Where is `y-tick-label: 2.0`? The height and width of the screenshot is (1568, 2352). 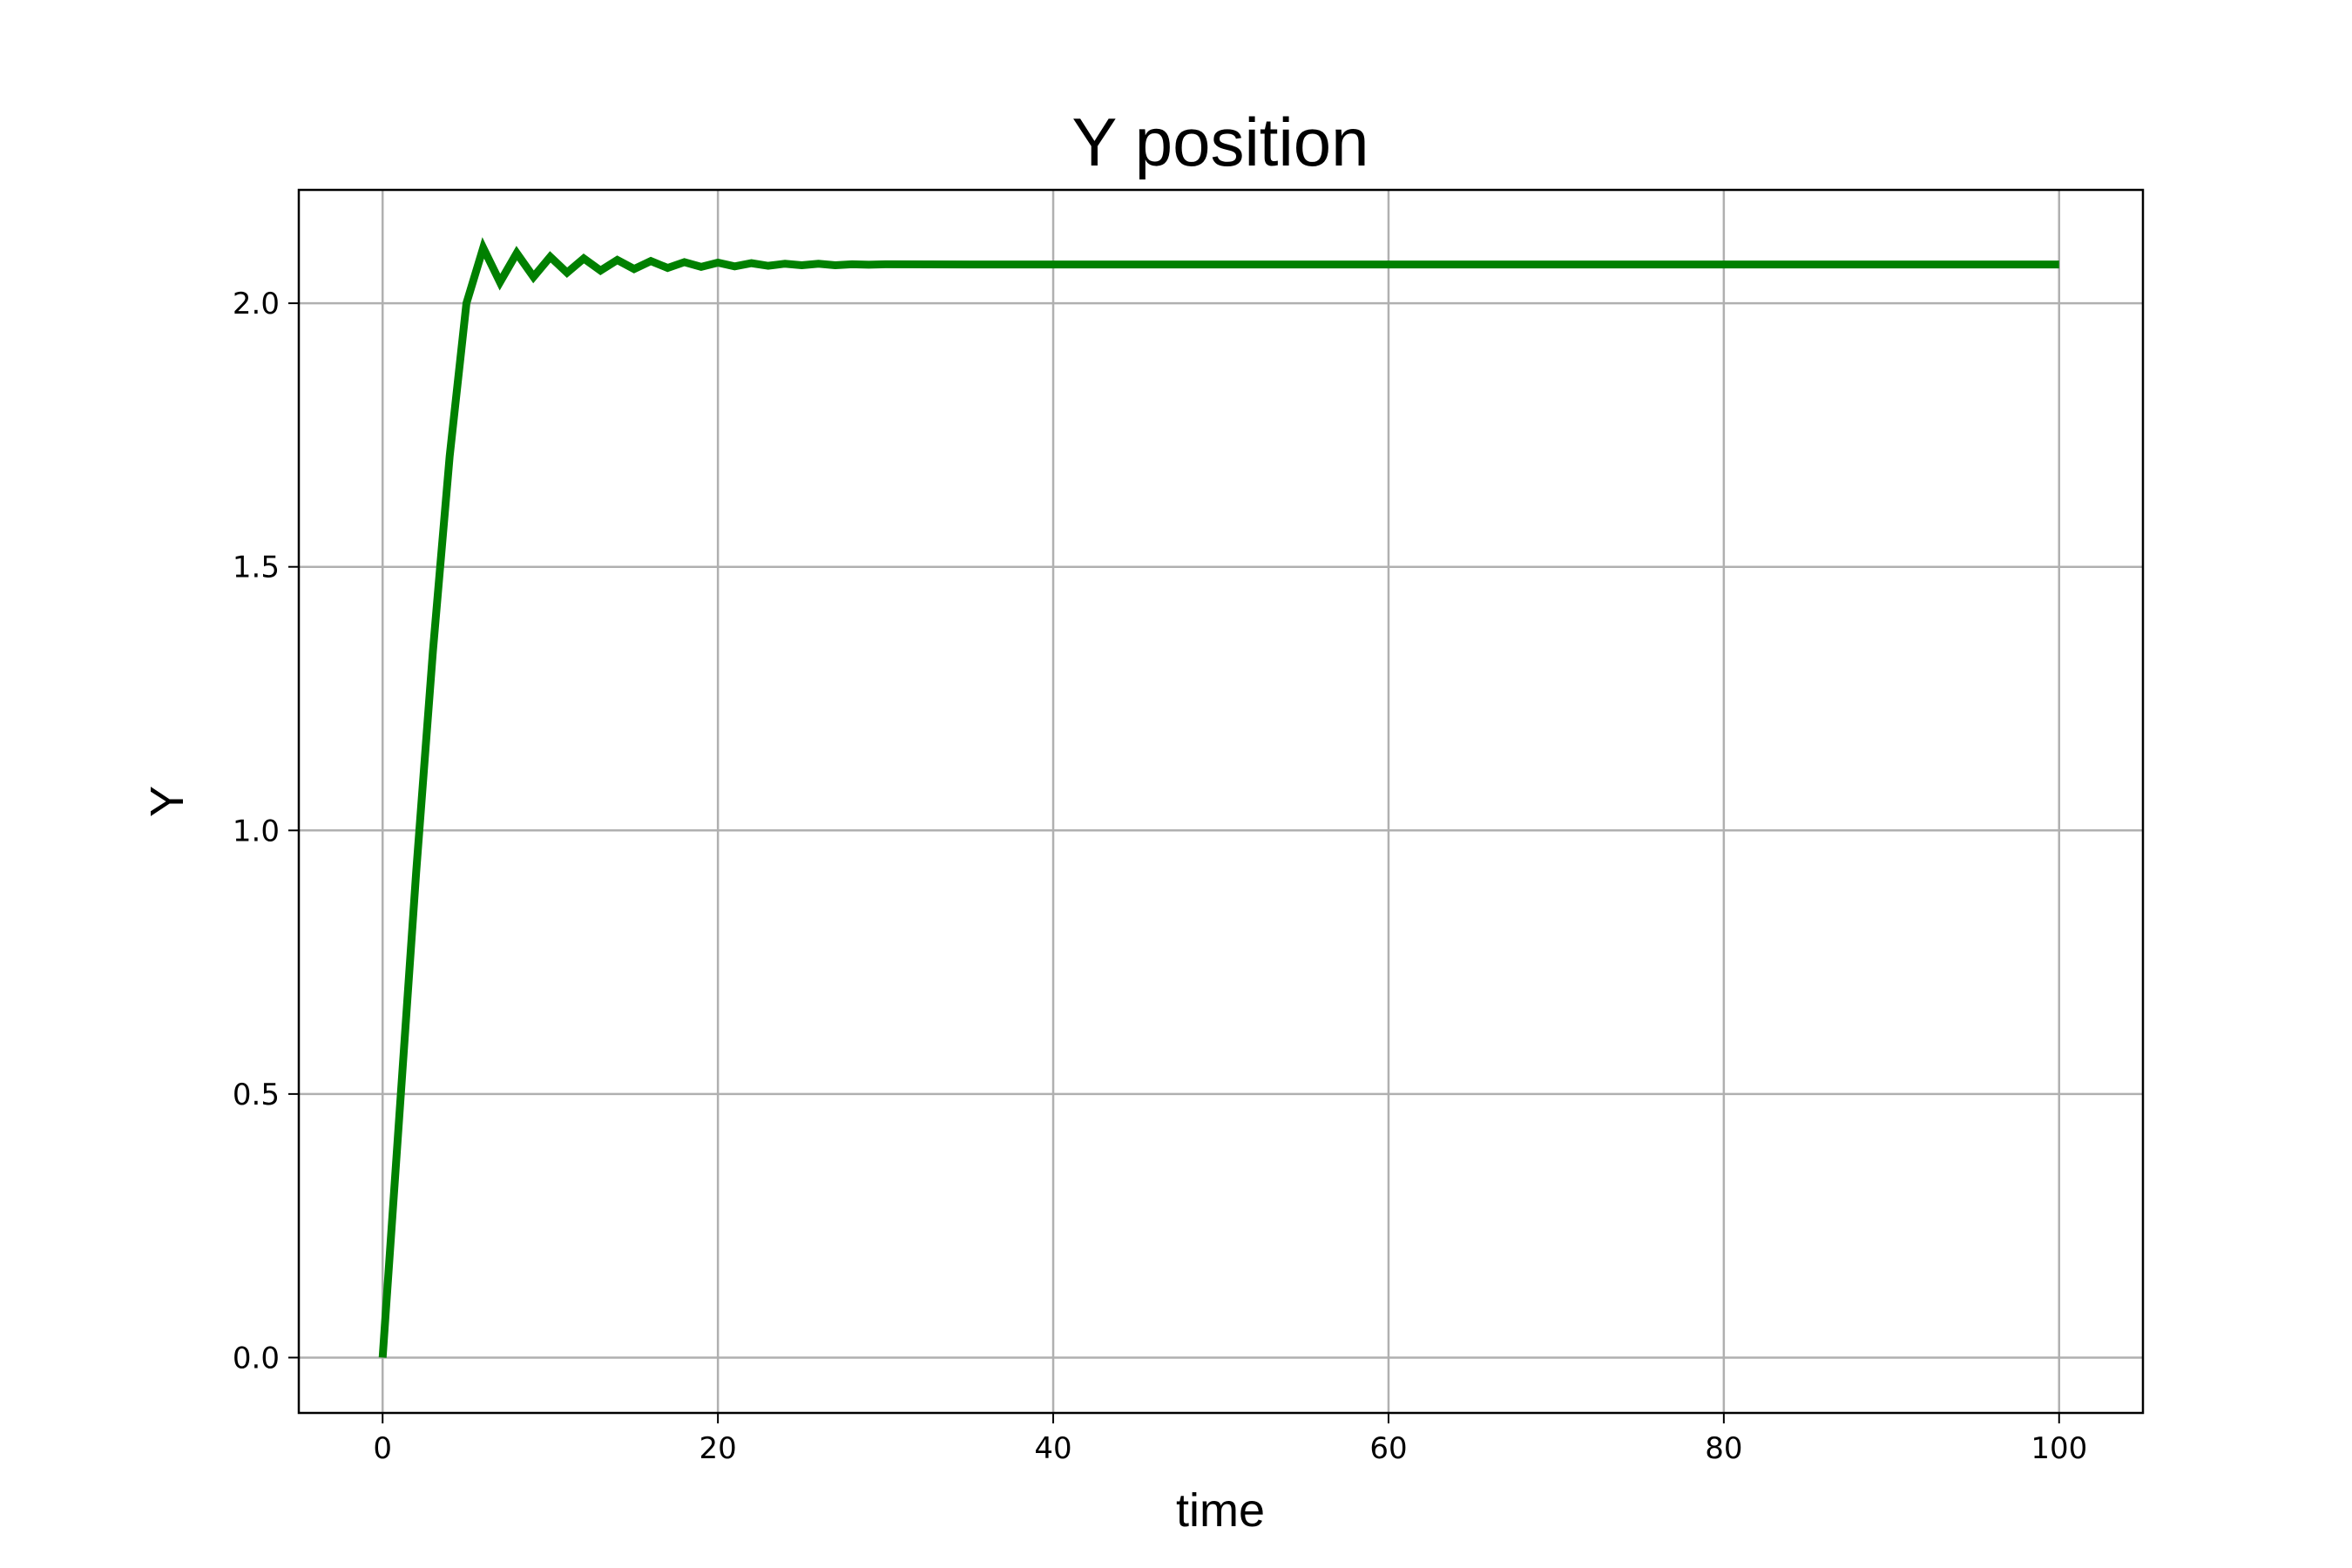 y-tick-label: 2.0 is located at coordinates (256, 304).